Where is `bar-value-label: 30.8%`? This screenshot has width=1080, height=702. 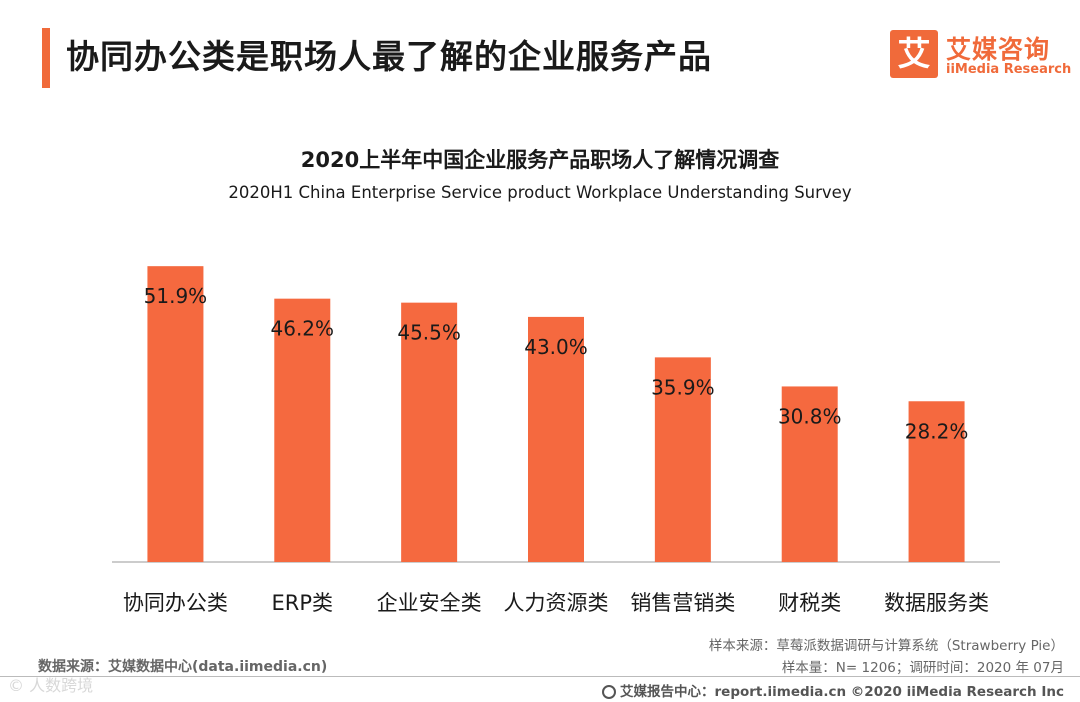
bar-value-label: 30.8% is located at coordinates (810, 416).